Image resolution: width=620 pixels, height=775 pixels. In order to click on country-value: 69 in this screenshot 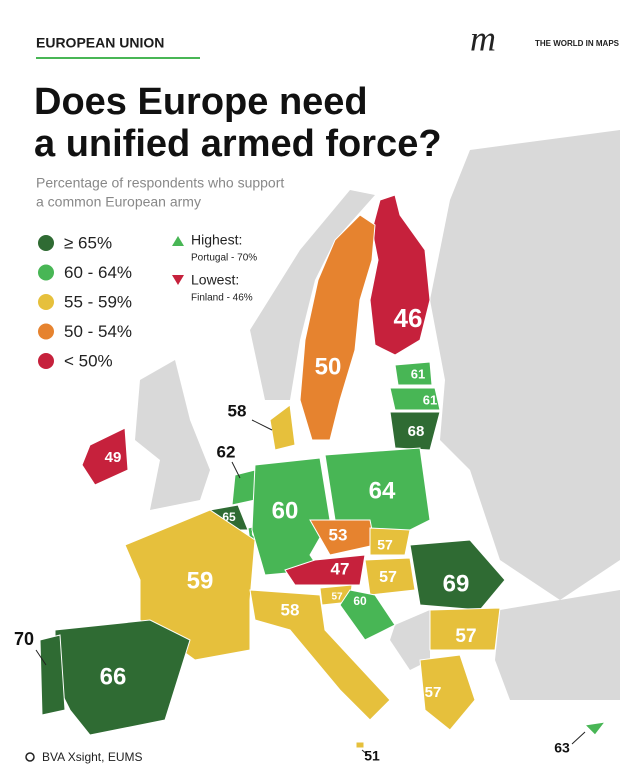, I will do `click(456, 583)`.